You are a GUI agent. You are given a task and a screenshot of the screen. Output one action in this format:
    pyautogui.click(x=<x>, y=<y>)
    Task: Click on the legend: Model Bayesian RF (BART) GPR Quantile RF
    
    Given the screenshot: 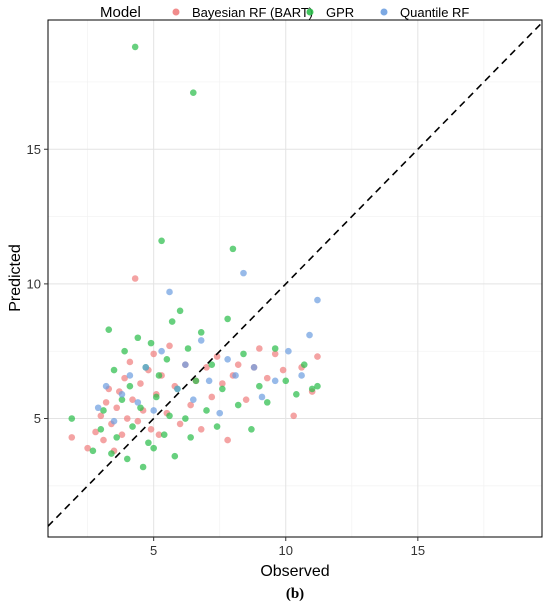 What is the action you would take?
    pyautogui.click(x=284, y=12)
    